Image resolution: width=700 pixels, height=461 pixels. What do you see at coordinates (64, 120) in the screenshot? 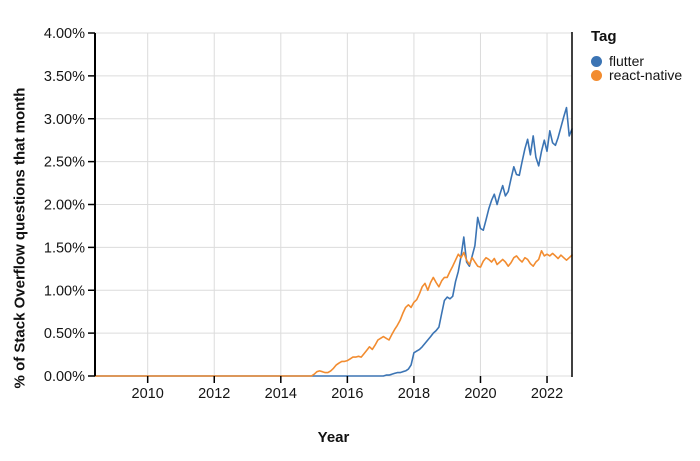
I see `y-tick-label: 3.00%` at bounding box center [64, 120].